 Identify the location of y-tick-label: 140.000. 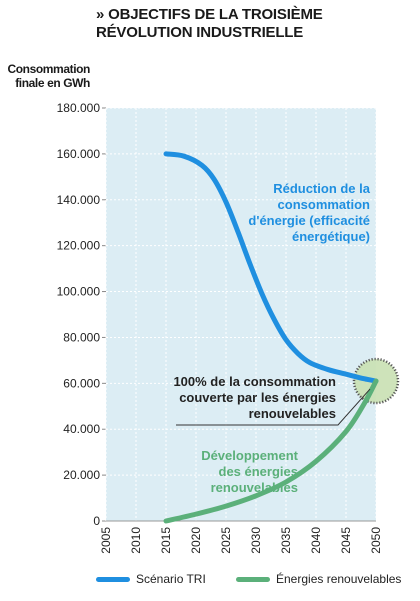
(79, 200).